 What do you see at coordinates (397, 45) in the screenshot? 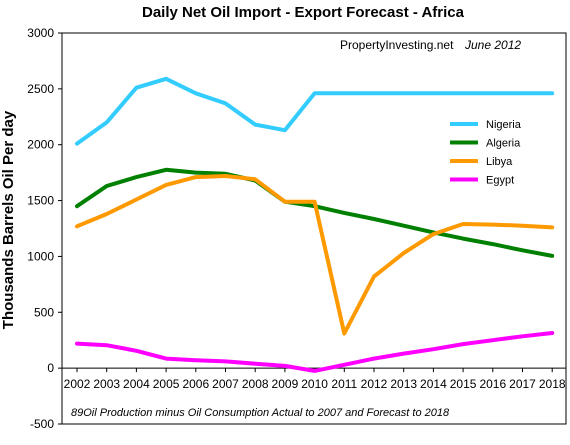
I see `source-credit: PropertyInvesting.net` at bounding box center [397, 45].